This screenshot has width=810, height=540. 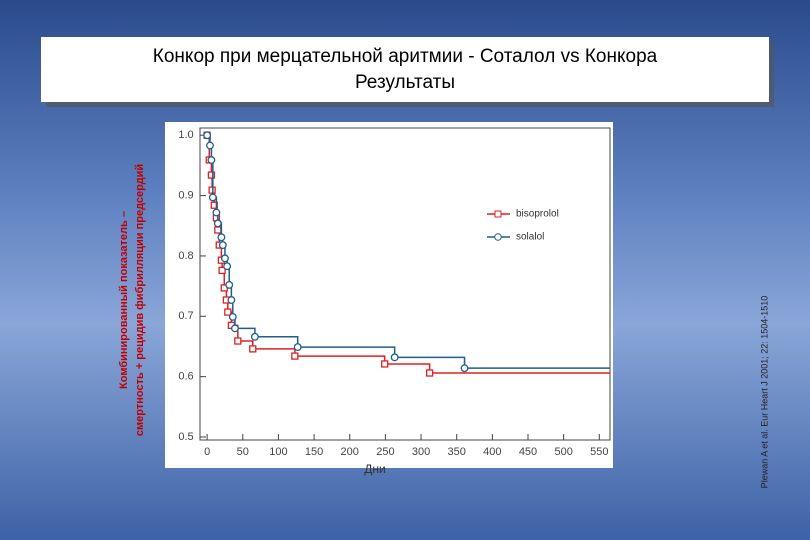 What do you see at coordinates (243, 452) in the screenshot?
I see `x-tick-label: 50` at bounding box center [243, 452].